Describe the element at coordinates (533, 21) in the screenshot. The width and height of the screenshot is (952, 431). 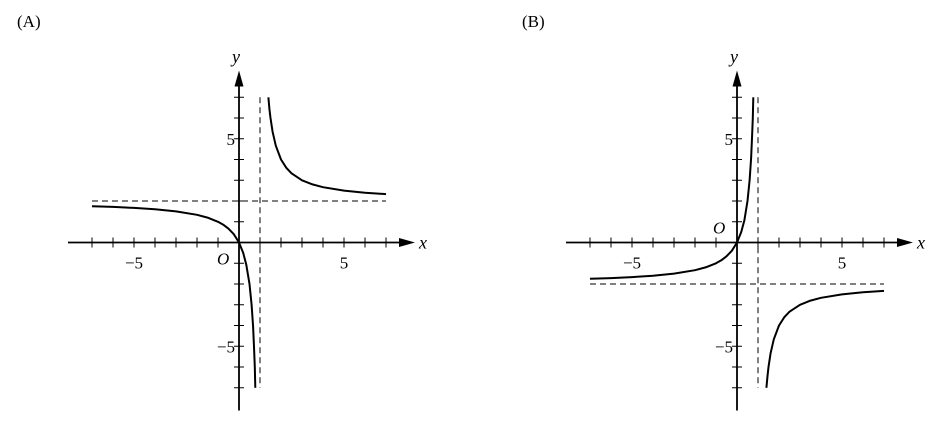
I see `panel-label: (B)` at that location.